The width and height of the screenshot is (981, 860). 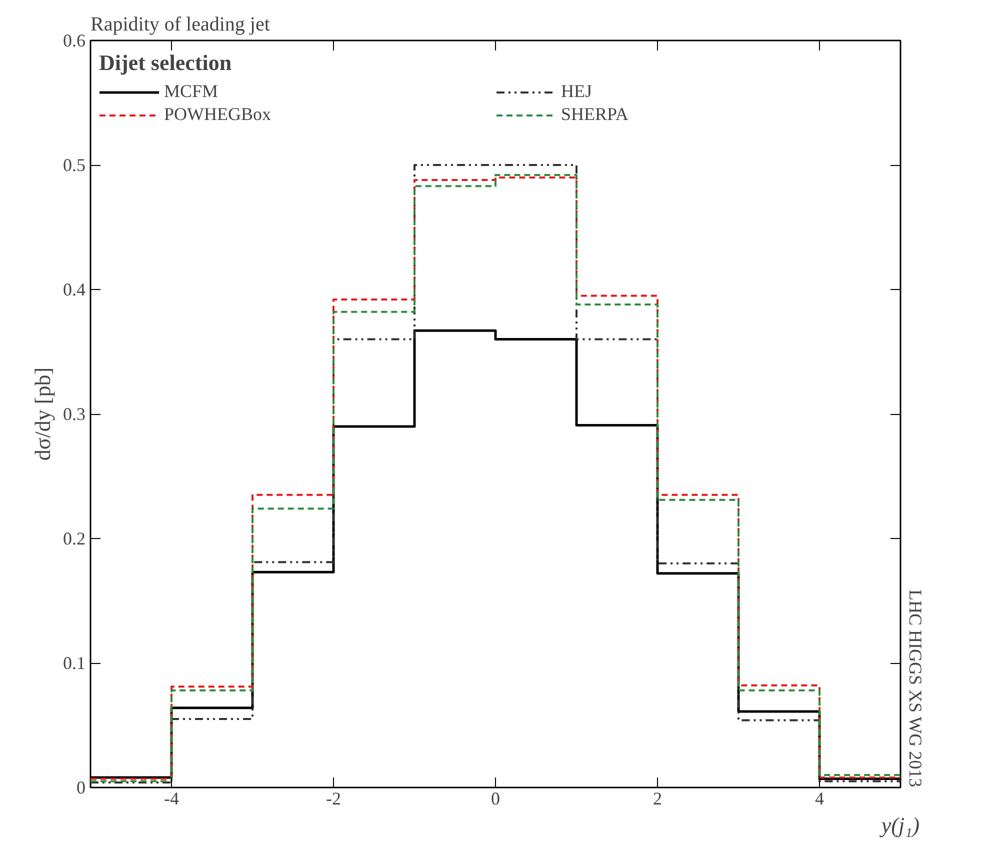 What do you see at coordinates (172, 798) in the screenshot?
I see `x-tick-label: -4` at bounding box center [172, 798].